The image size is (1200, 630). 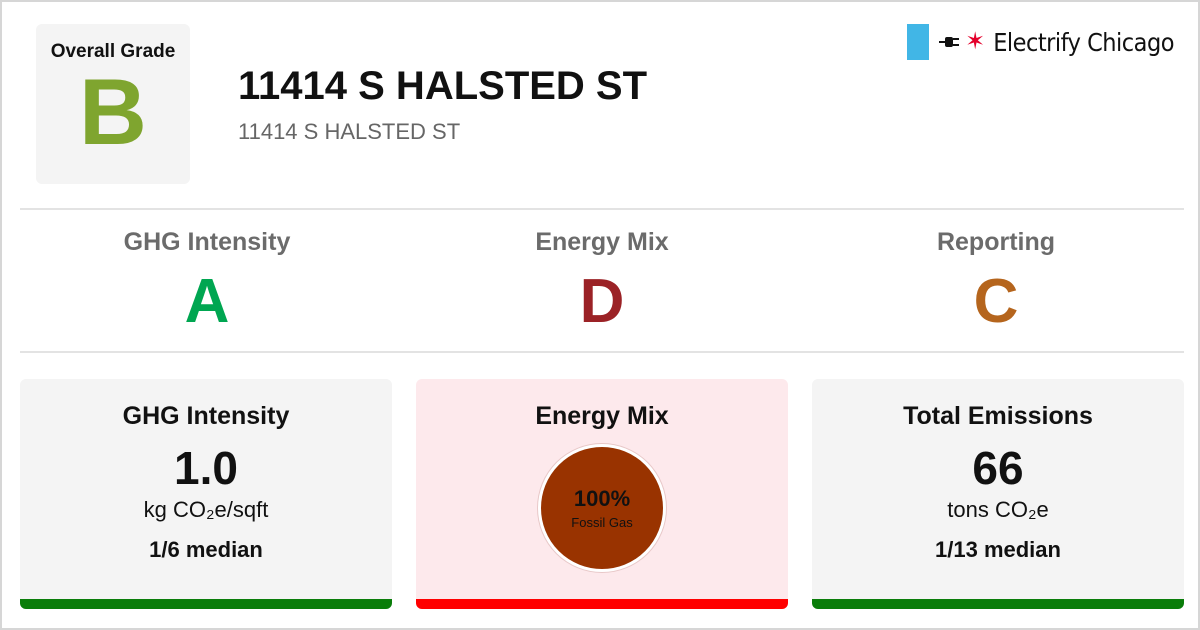 What do you see at coordinates (949, 42) in the screenshot?
I see `plug-icon` at bounding box center [949, 42].